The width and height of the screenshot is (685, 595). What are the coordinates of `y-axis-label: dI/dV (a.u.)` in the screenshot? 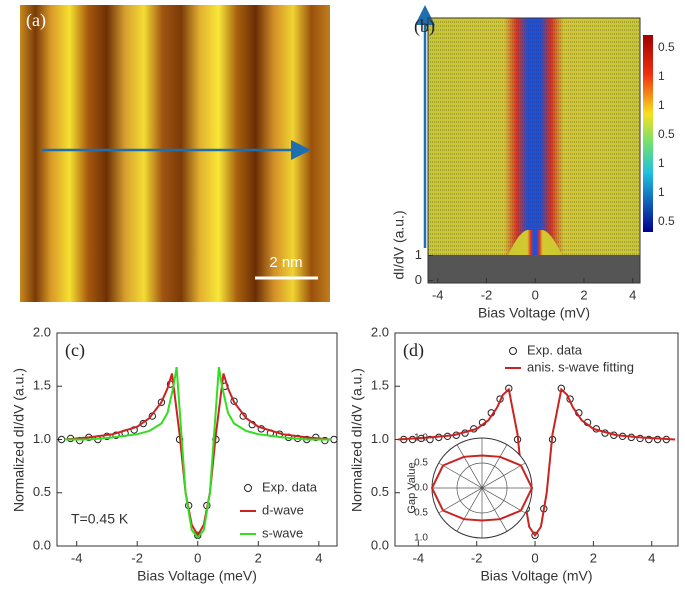 It's located at (399, 244).